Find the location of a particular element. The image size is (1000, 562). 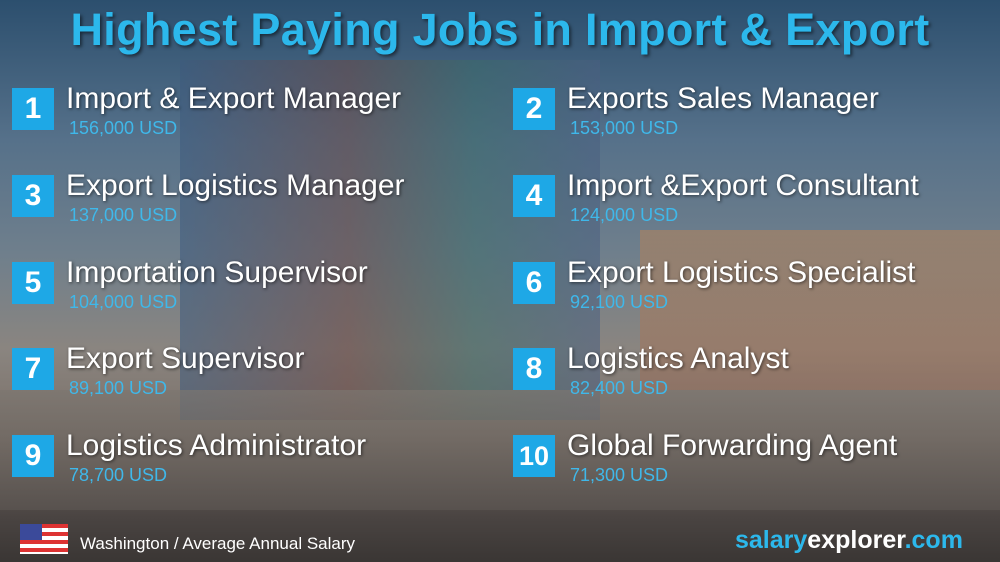

job-salary: 71,300 USD is located at coordinates (619, 475).